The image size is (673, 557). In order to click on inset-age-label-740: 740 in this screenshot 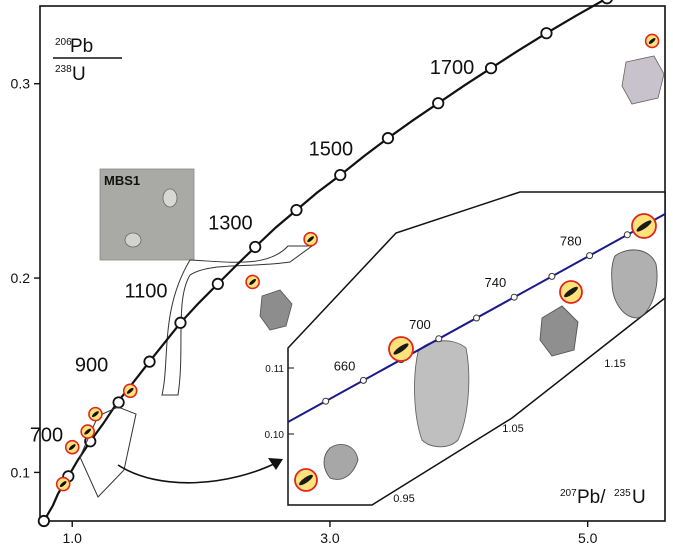, I will do `click(495, 282)`.